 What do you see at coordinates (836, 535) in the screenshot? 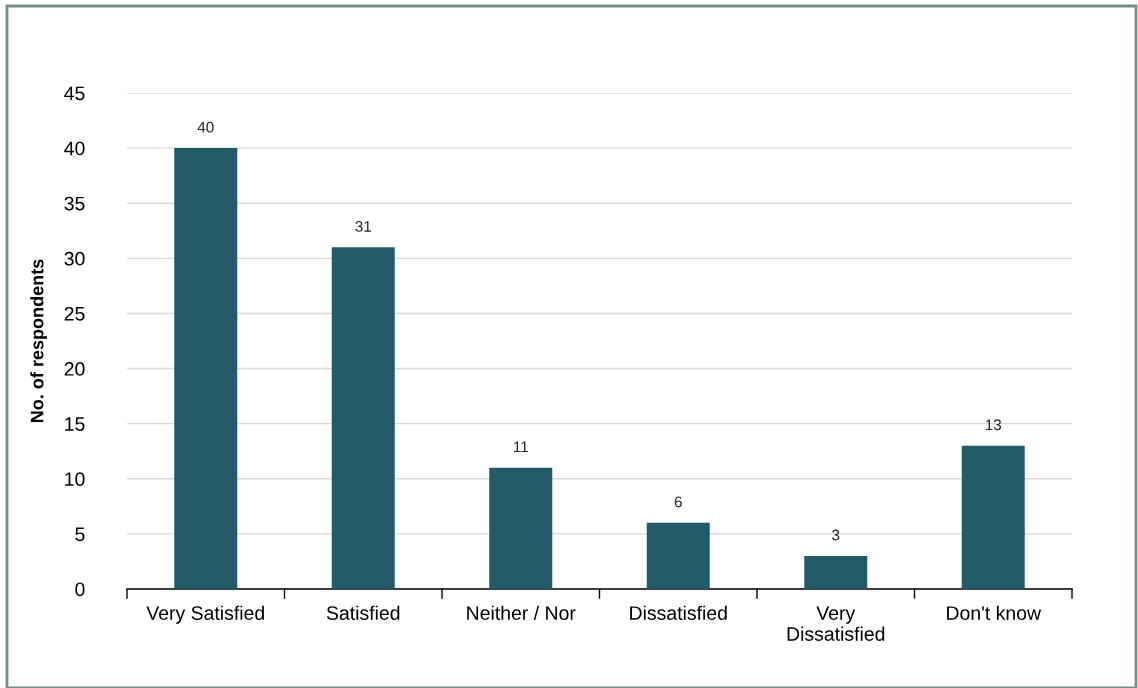
I see `data-label: 3` at bounding box center [836, 535].